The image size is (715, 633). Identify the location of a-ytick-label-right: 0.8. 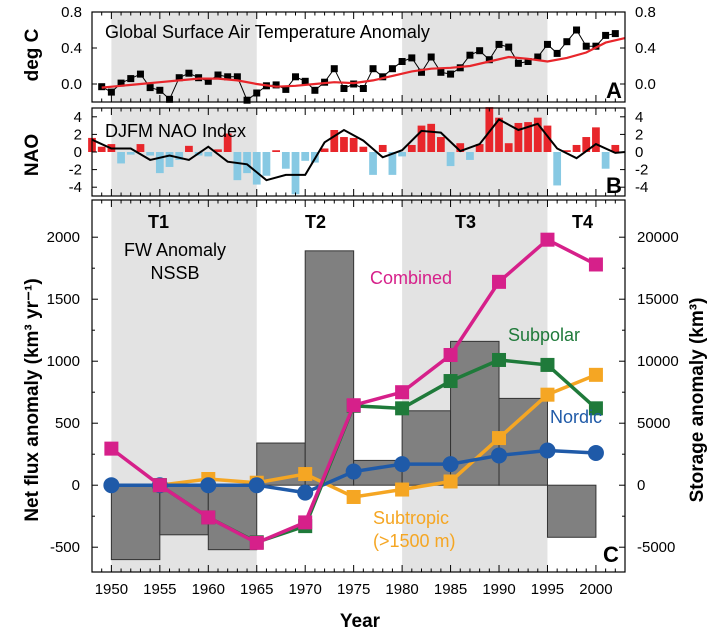
(645, 12).